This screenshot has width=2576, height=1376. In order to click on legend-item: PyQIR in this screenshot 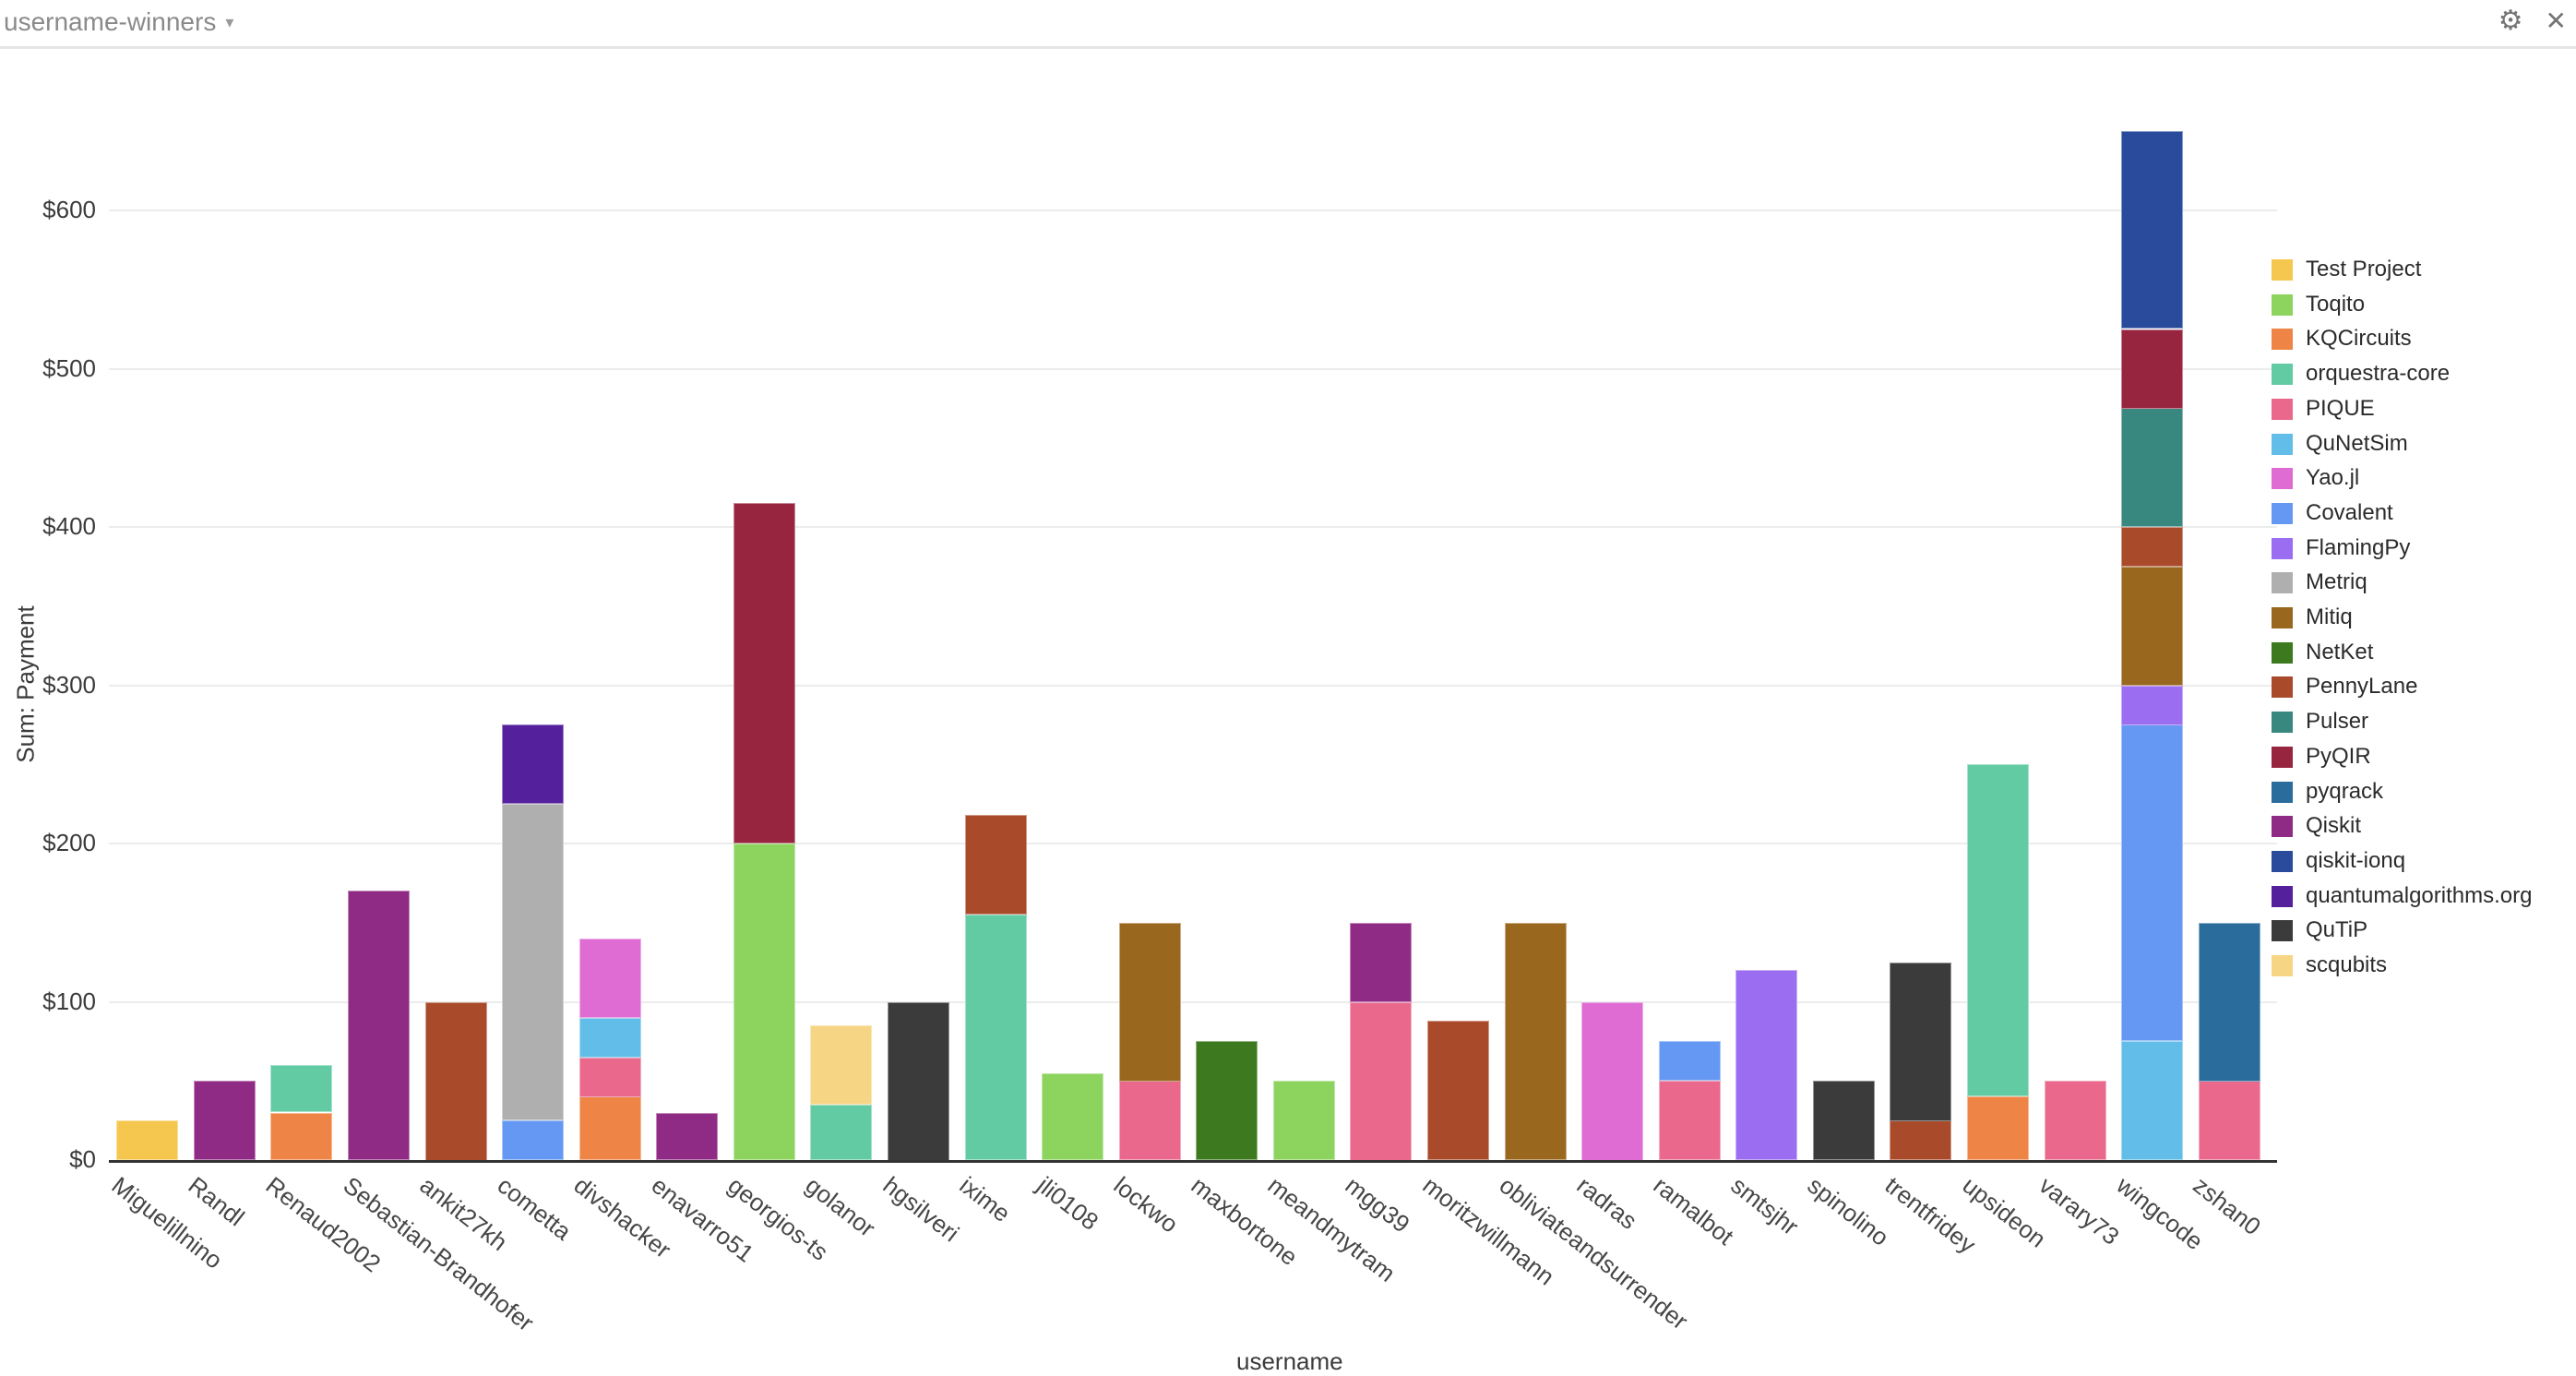, I will do `click(2321, 757)`.